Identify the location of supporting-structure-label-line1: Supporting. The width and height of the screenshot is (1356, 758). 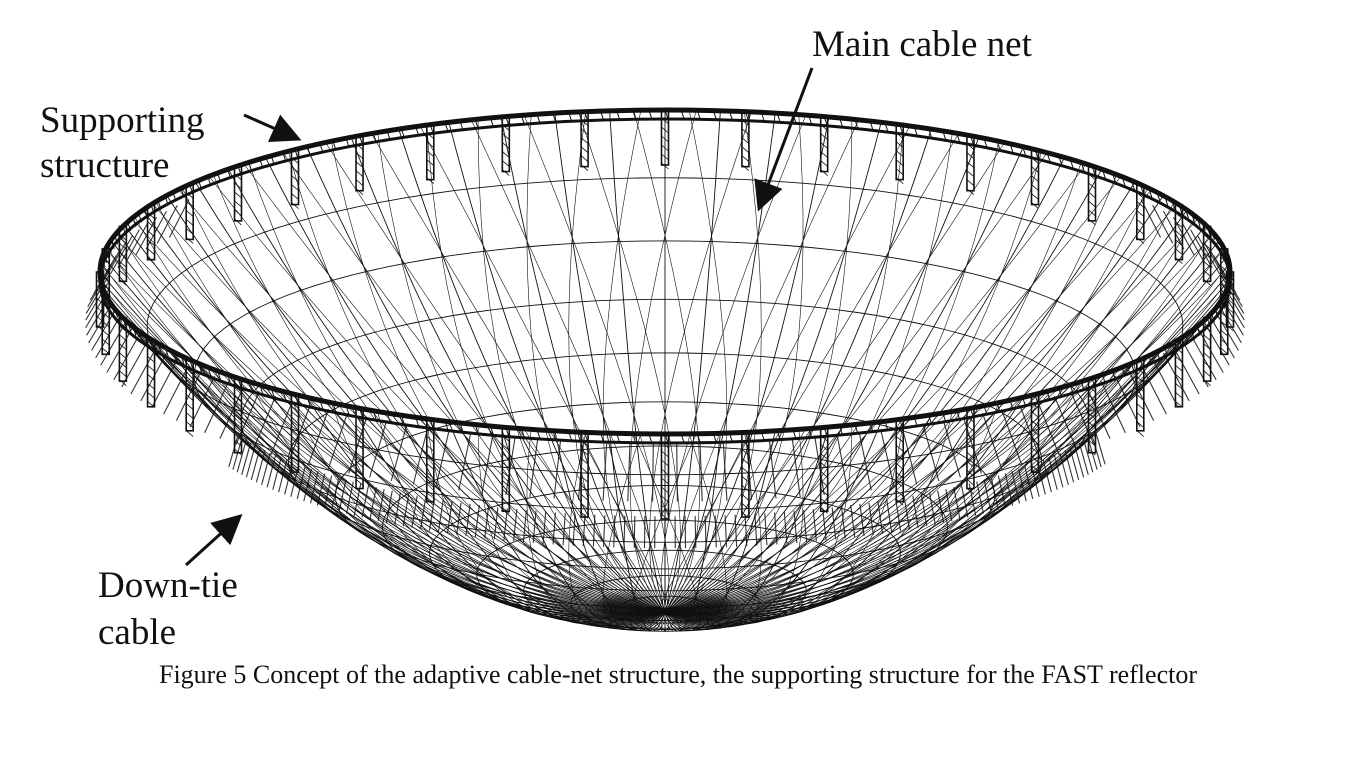
(122, 120).